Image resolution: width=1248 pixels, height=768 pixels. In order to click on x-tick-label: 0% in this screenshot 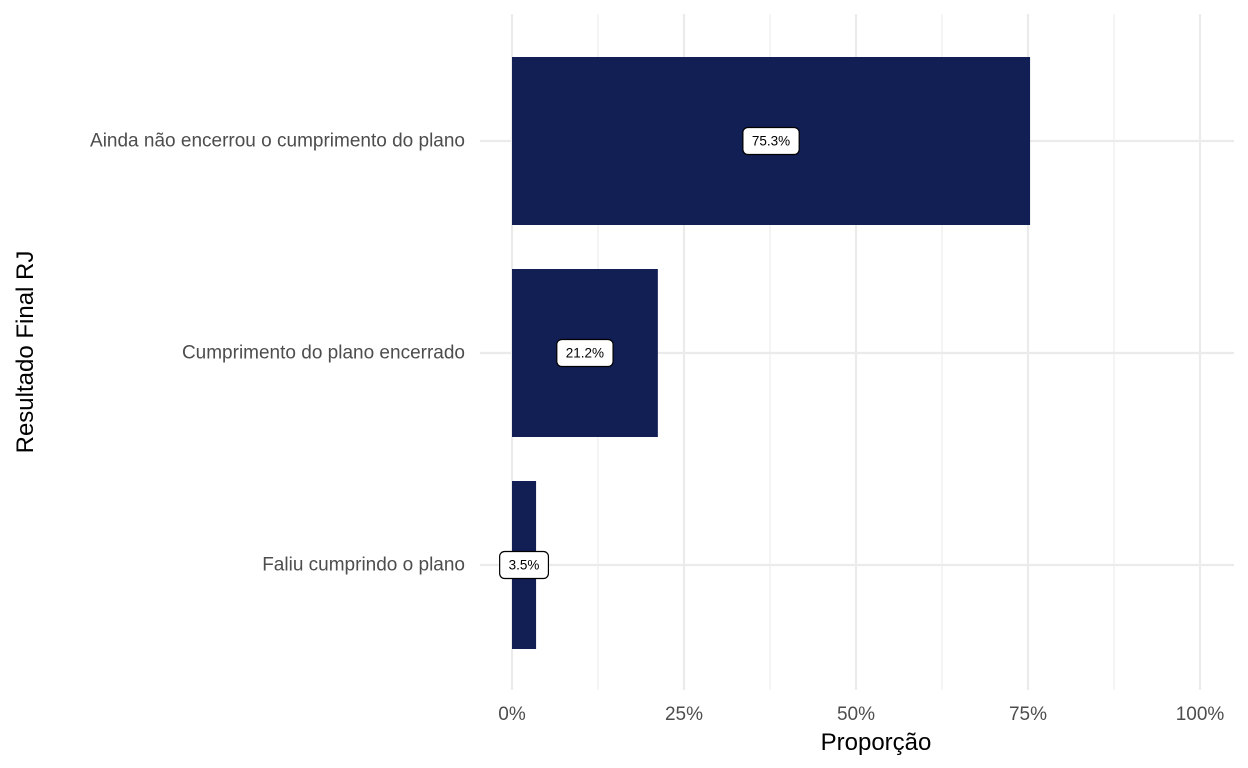, I will do `click(512, 714)`.